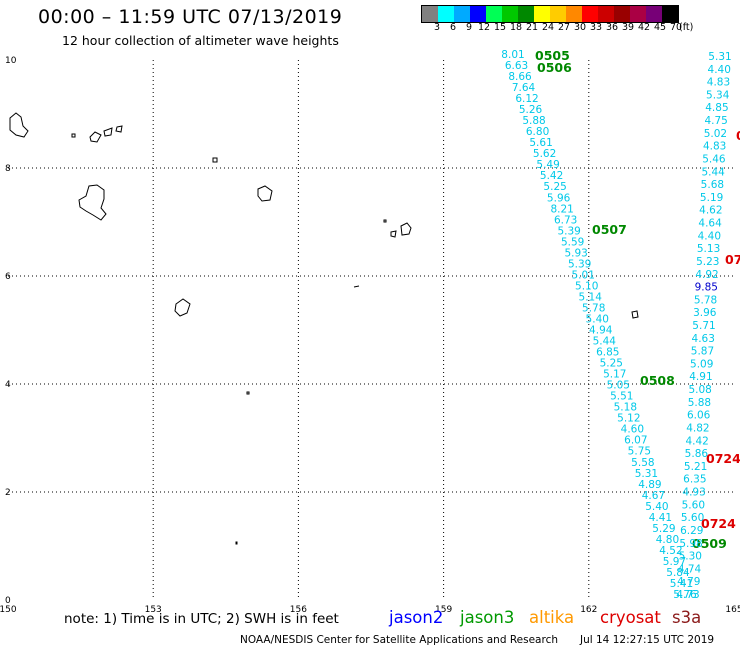 This screenshot has height=650, width=740. Describe the element at coordinates (663, 529) in the screenshot. I see `wave-height-value: 5.29` at that location.